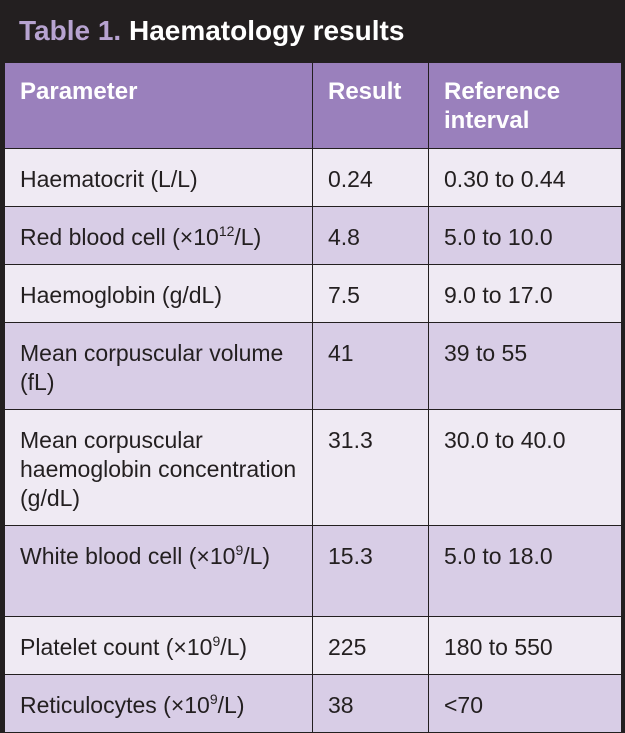  I want to click on result-cell: 4.8, so click(370, 235).